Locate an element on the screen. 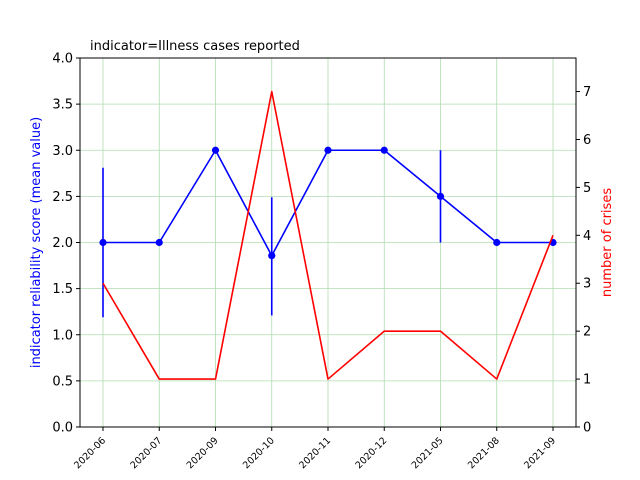 This screenshot has width=640, height=480. y-right-tick-label: 1 is located at coordinates (587, 380).